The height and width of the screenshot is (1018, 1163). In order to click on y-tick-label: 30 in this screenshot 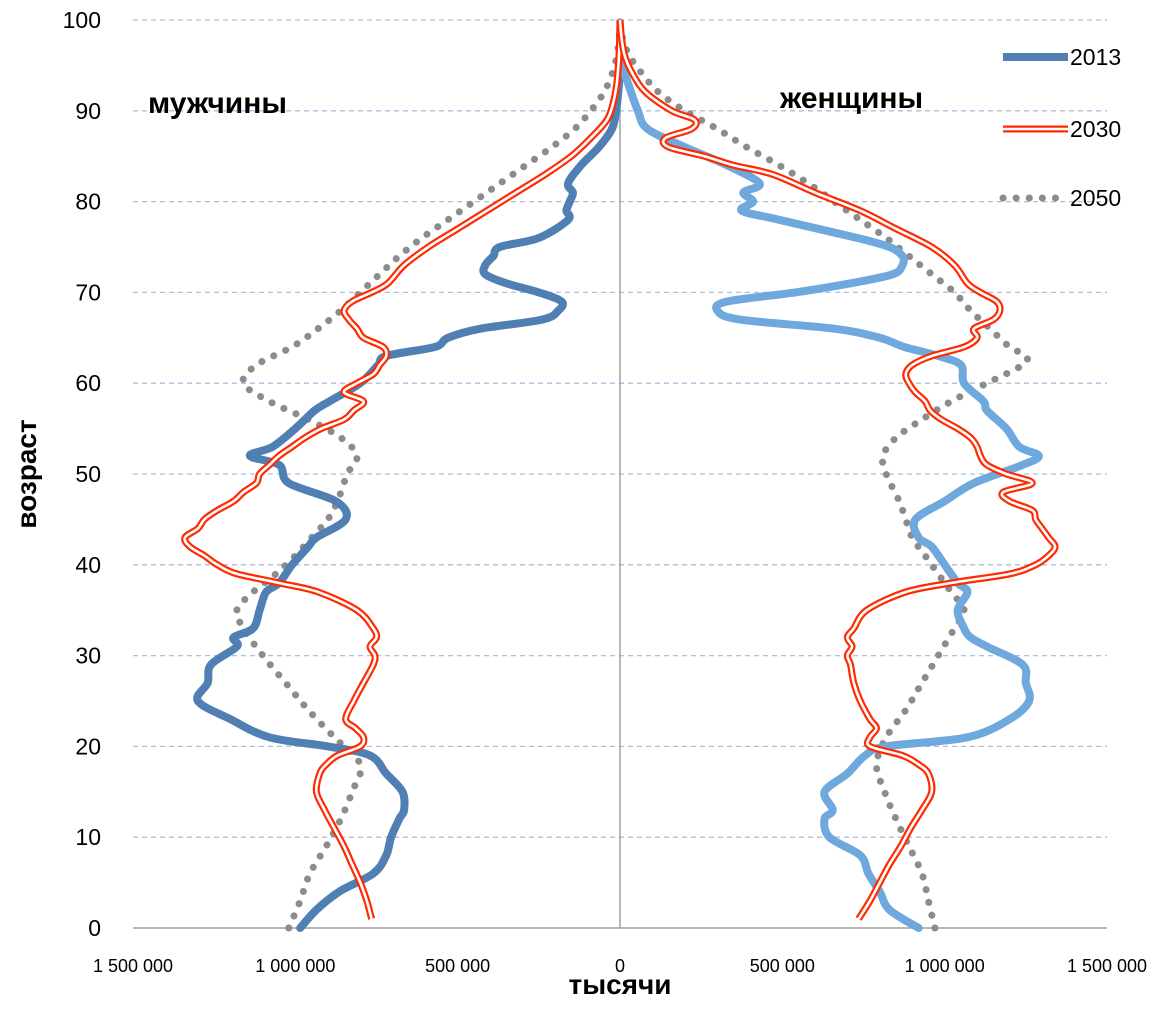, I will do `click(88, 656)`.